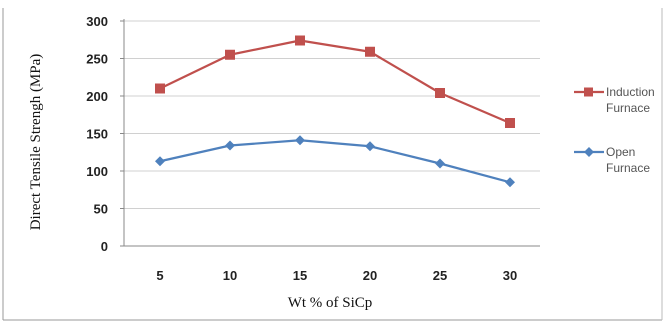 This screenshot has width=665, height=328. What do you see at coordinates (370, 275) in the screenshot?
I see `x-tick-label-20: 20` at bounding box center [370, 275].